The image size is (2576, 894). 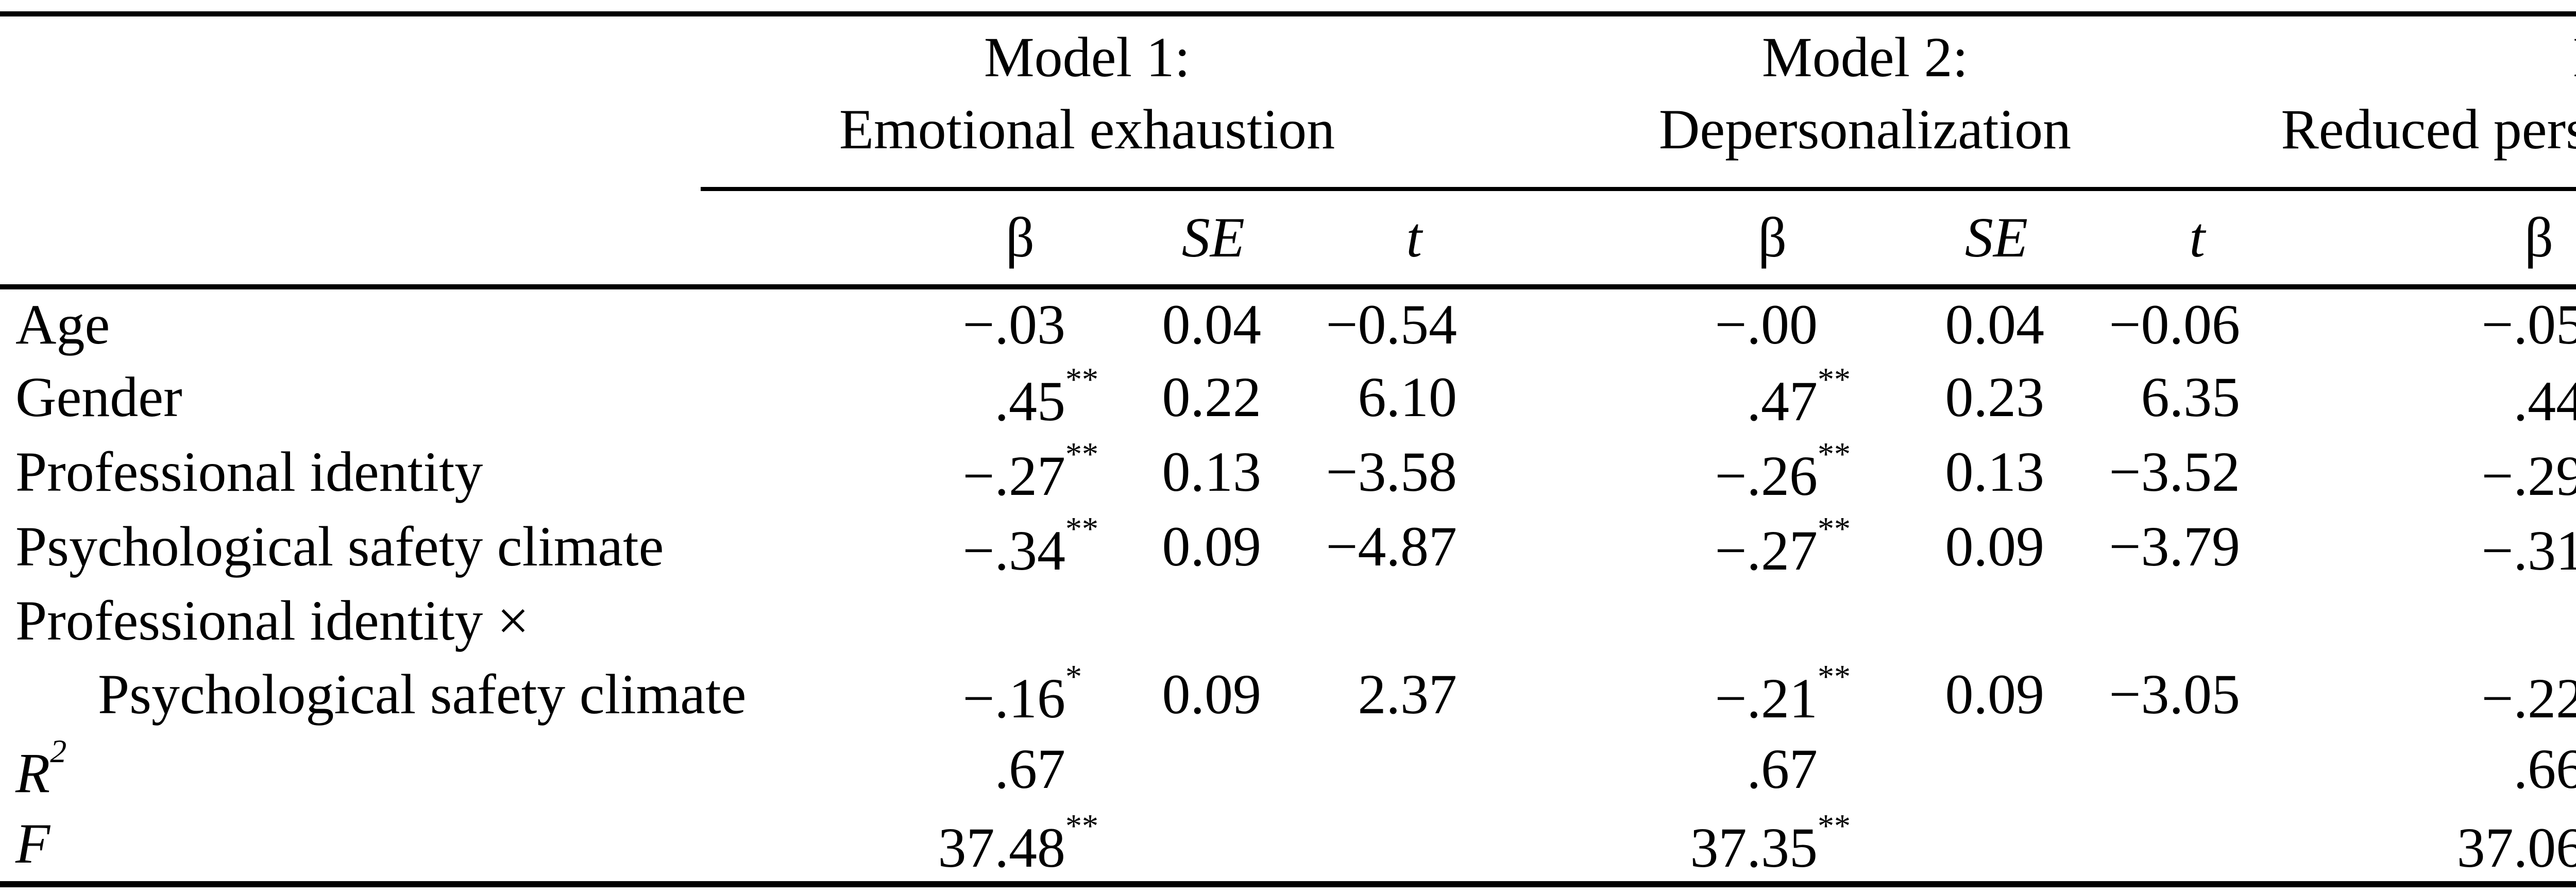 I want to click on value-number: −.29, so click(x=2528, y=475).